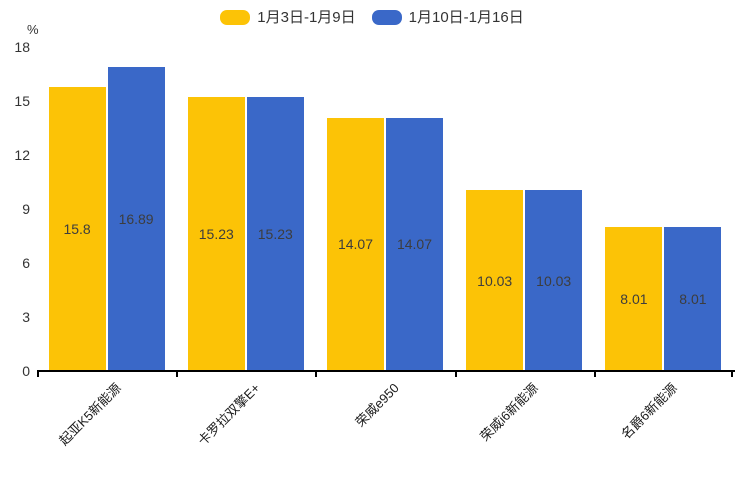 The width and height of the screenshot is (744, 496). I want to click on category-label: 卡罗拉双擎E+, so click(228, 414).